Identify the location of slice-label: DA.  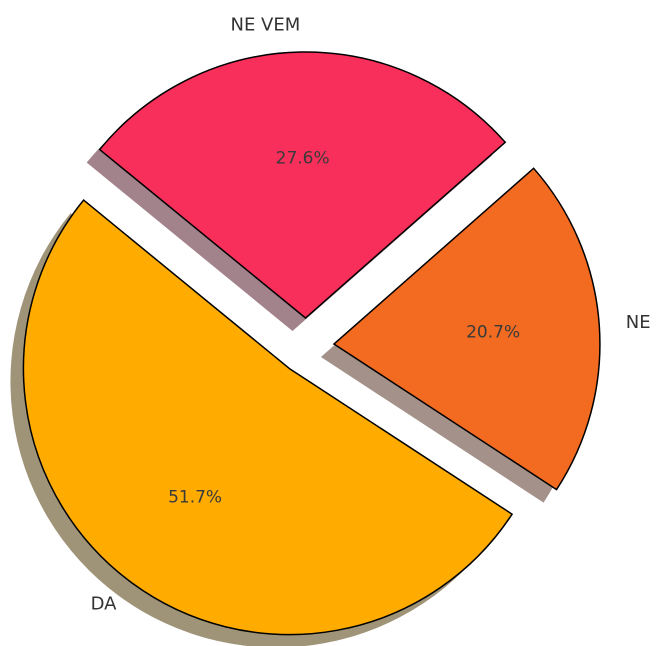
(104, 604).